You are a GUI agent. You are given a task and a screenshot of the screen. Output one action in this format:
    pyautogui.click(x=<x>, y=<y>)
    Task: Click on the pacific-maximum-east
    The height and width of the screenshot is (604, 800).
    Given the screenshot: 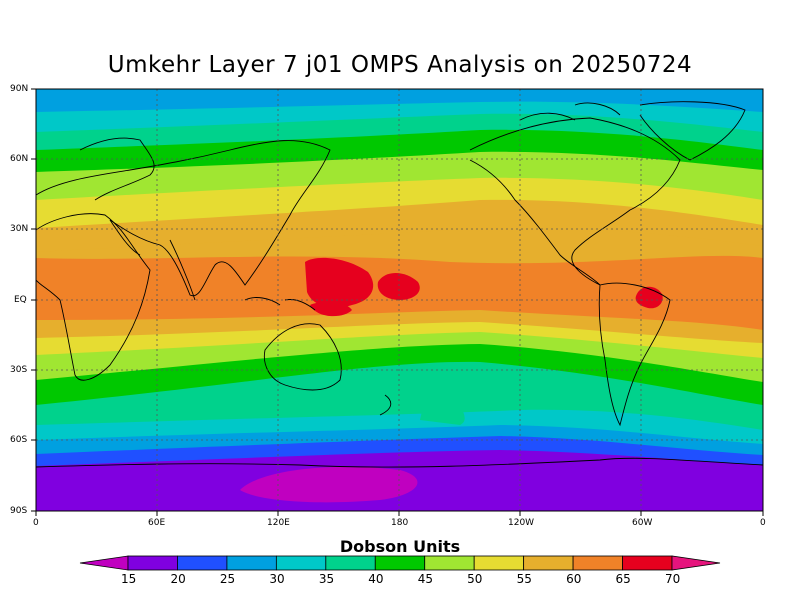 What is the action you would take?
    pyautogui.click(x=398, y=286)
    